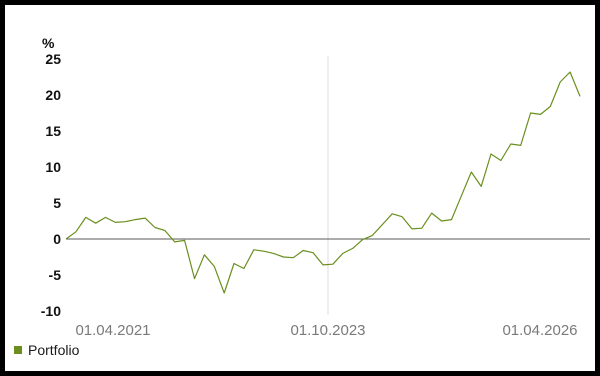 This screenshot has width=600, height=376. I want to click on legend-label-portfolio: Portfolio, so click(54, 350).